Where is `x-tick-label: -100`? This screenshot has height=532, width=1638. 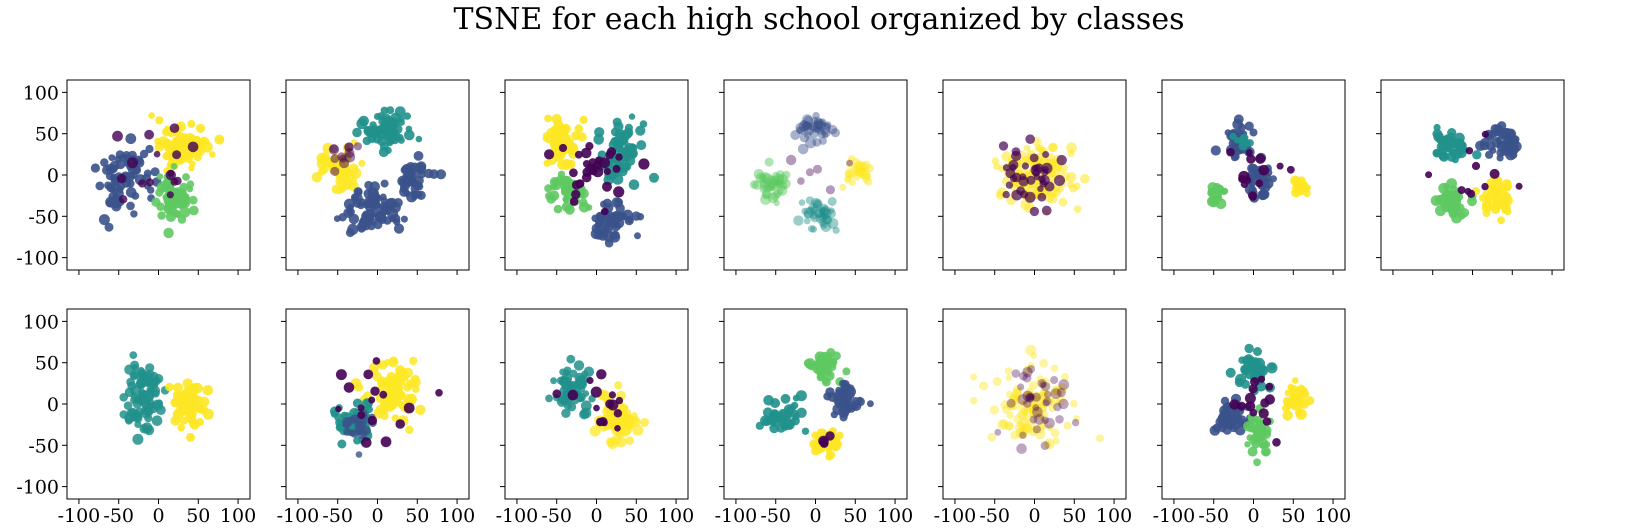 x-tick-label: -100 is located at coordinates (736, 516).